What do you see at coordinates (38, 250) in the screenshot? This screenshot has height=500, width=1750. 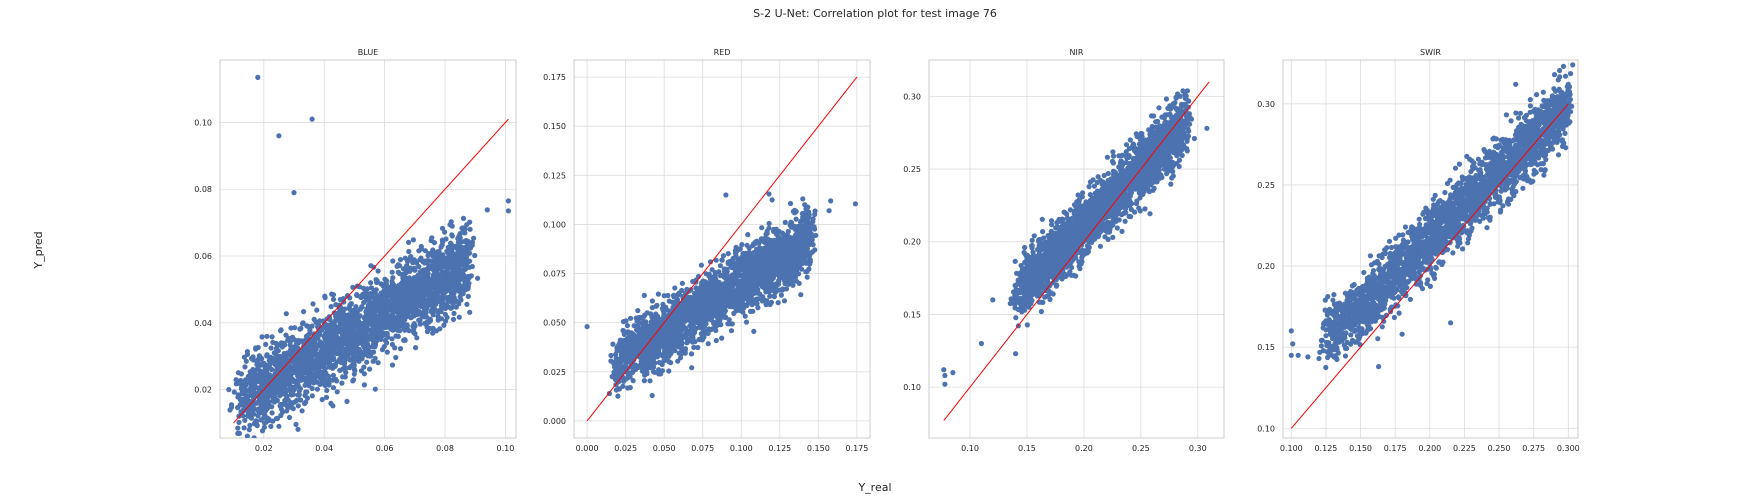 I see `y-axis-label: Y_pred` at bounding box center [38, 250].